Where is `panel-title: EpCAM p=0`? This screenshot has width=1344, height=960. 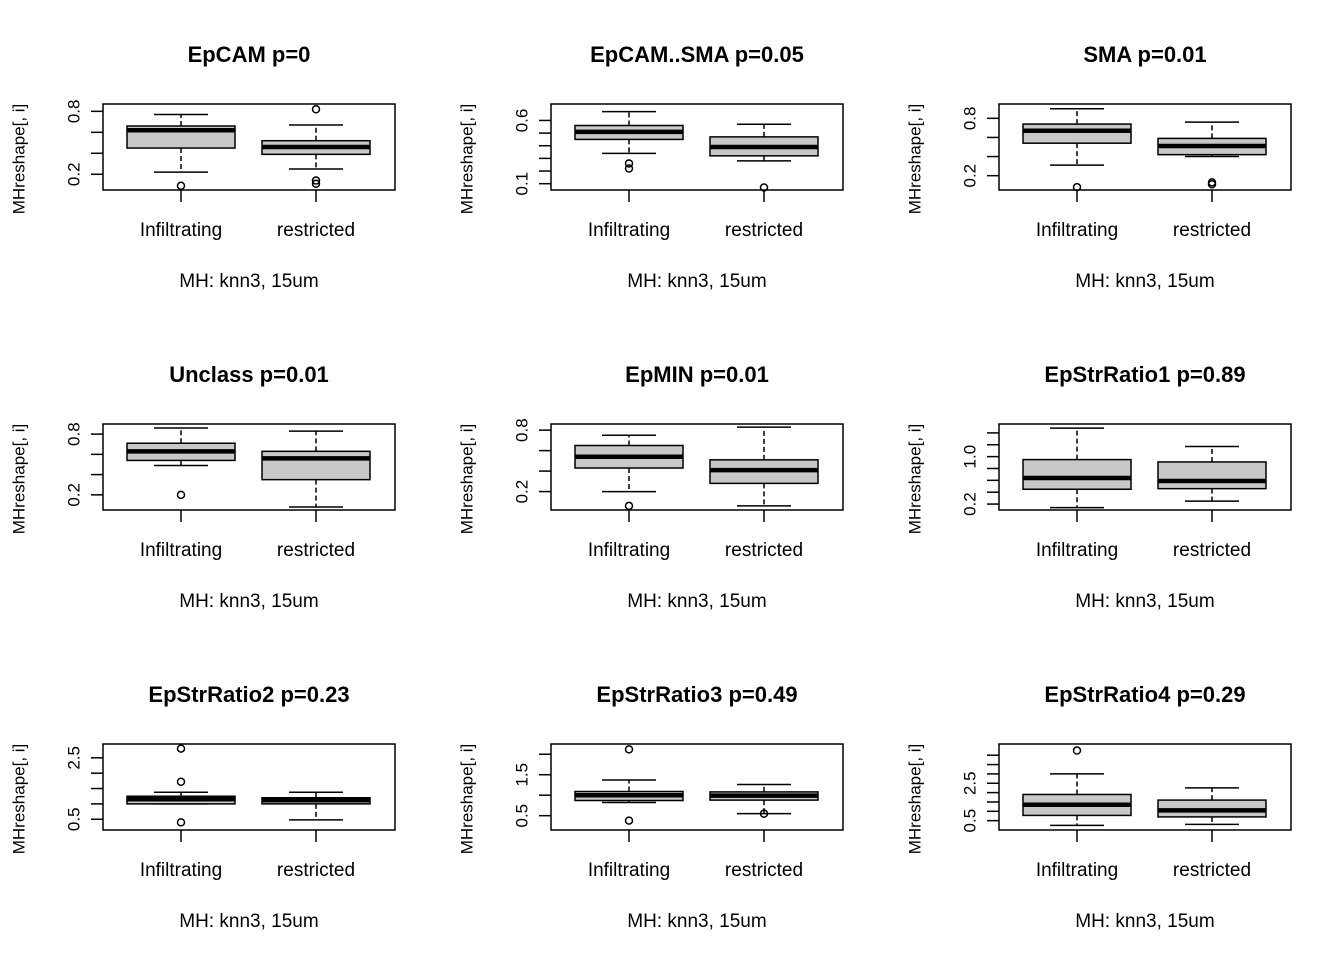
panel-title: EpCAM p=0 is located at coordinates (249, 54).